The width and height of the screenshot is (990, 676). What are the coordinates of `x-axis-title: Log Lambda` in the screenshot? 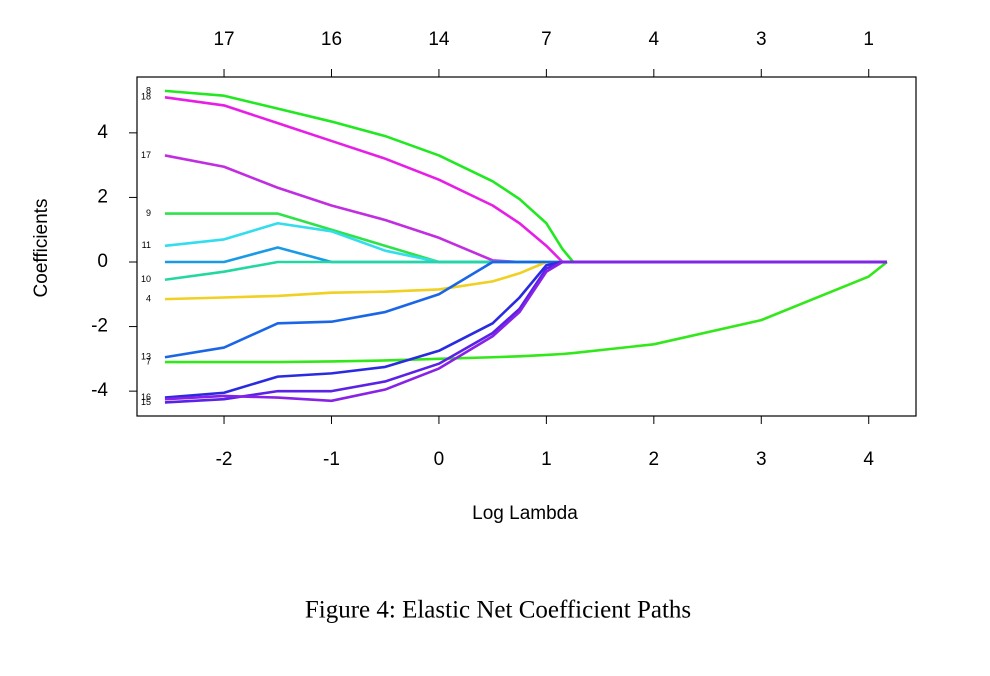 It's located at (525, 513).